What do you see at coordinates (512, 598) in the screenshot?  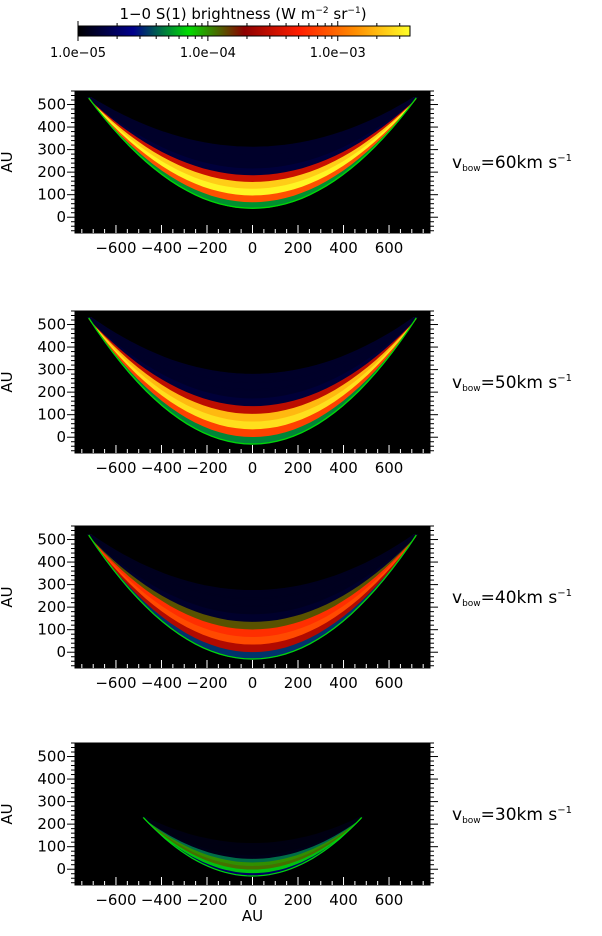 I see `velocity-label: vbow=40km s−1` at bounding box center [512, 598].